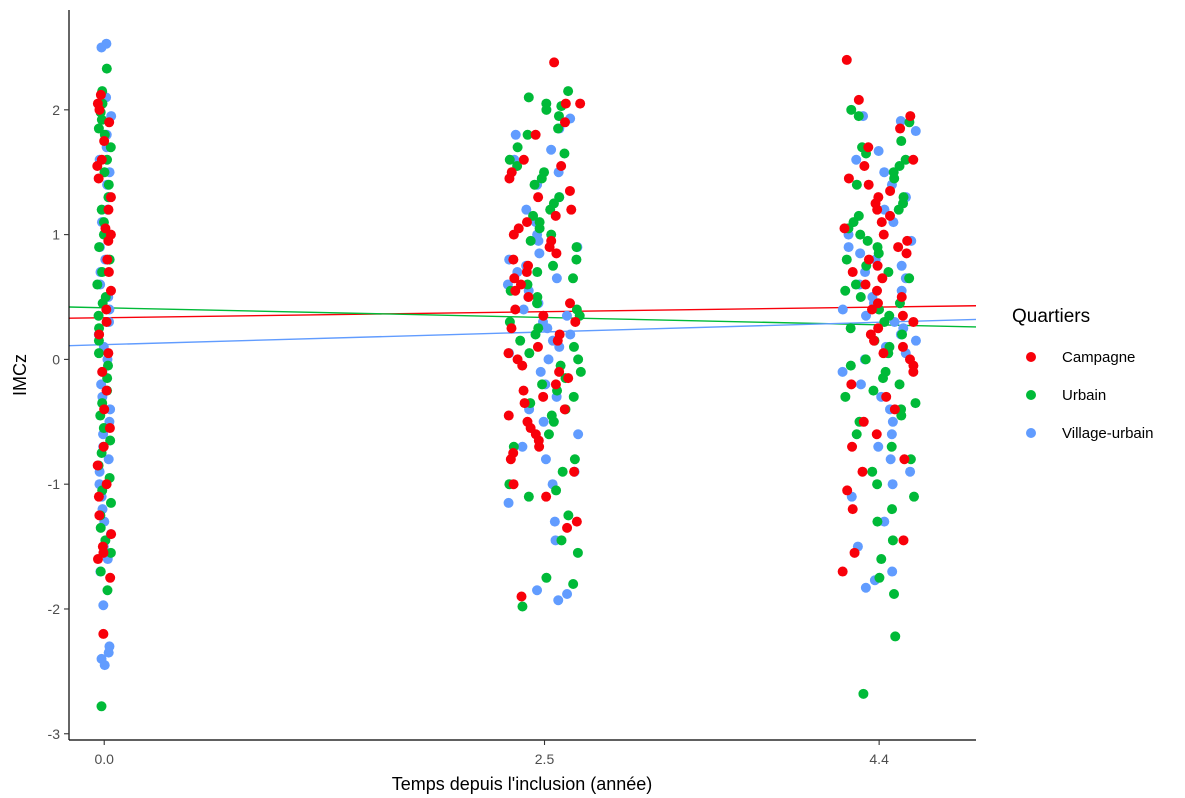 The height and width of the screenshot is (798, 1185). Describe the element at coordinates (54, 609) in the screenshot. I see `y-tick-label-1: -2` at that location.